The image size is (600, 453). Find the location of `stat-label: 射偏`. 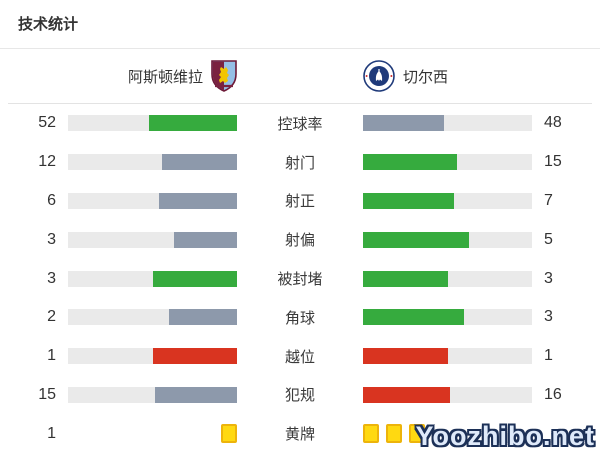

stat-label: 射偏 is located at coordinates (299, 241).